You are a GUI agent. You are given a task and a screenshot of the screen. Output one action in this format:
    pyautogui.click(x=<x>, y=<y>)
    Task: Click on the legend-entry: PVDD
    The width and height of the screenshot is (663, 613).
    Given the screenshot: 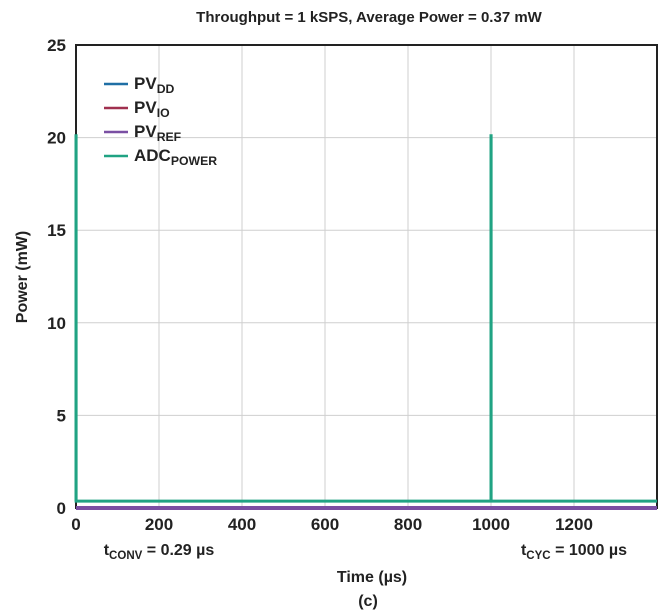 What is the action you would take?
    pyautogui.click(x=154, y=85)
    